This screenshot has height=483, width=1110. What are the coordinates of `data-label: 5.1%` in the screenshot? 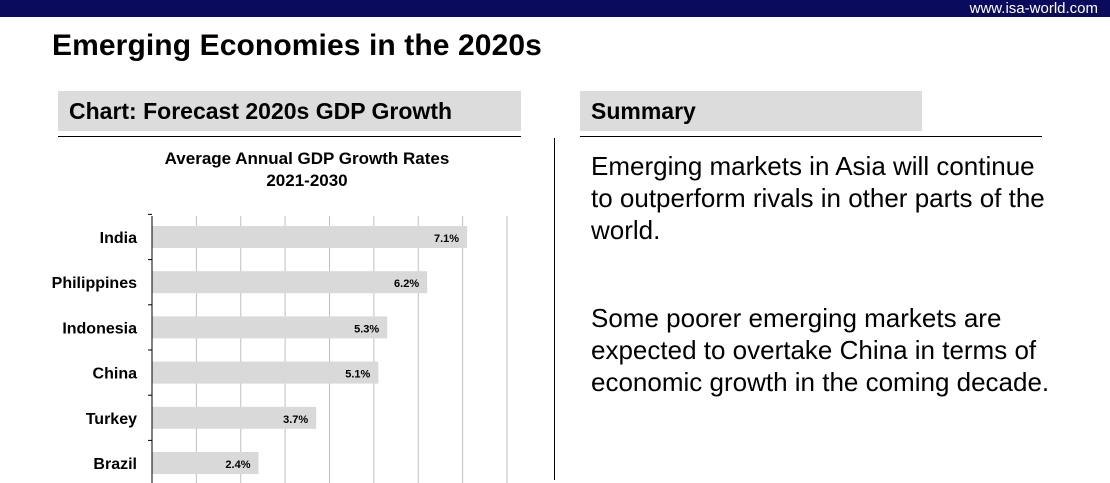 It's located at (357, 375).